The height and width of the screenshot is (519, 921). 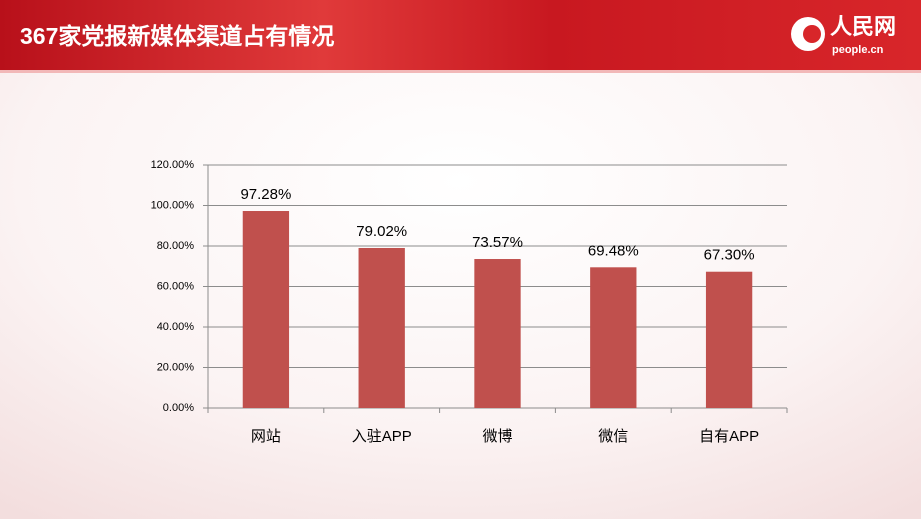 I want to click on y-tick-label: 80.00%, so click(x=176, y=246).